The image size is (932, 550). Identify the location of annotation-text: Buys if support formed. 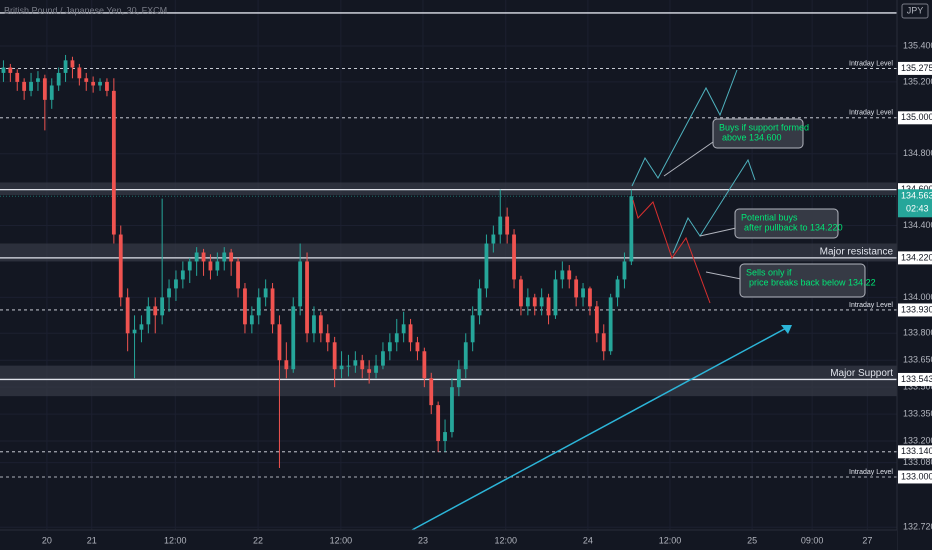
(764, 127).